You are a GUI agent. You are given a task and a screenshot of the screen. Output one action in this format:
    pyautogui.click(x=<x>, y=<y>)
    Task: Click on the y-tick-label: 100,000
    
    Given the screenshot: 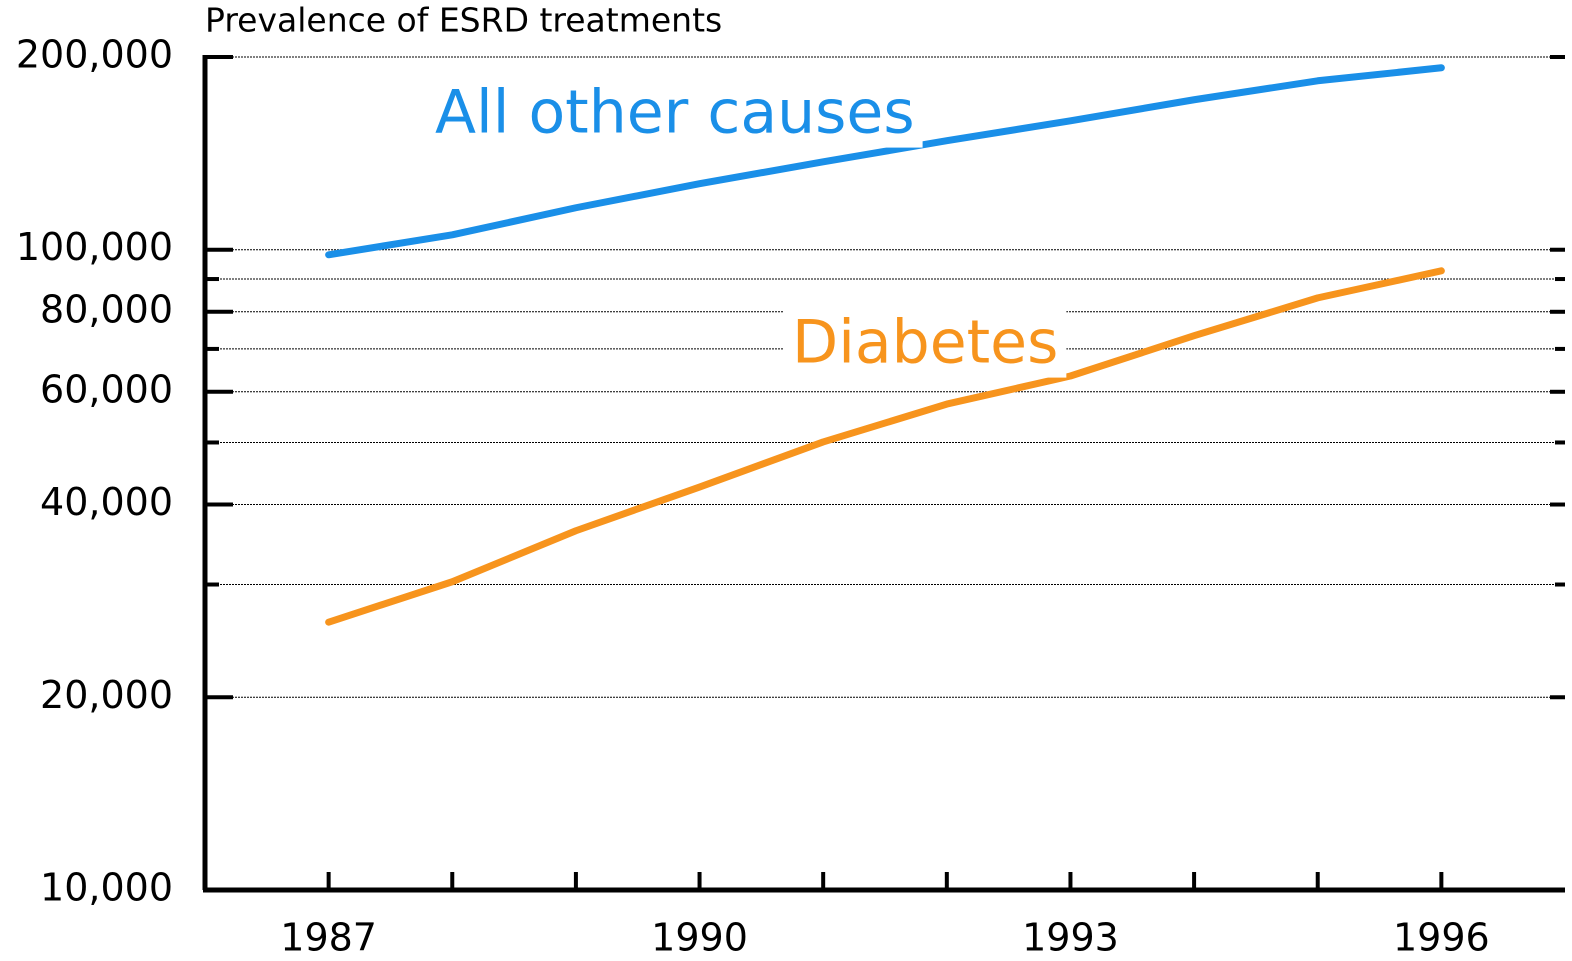 What is the action you would take?
    pyautogui.click(x=94, y=247)
    